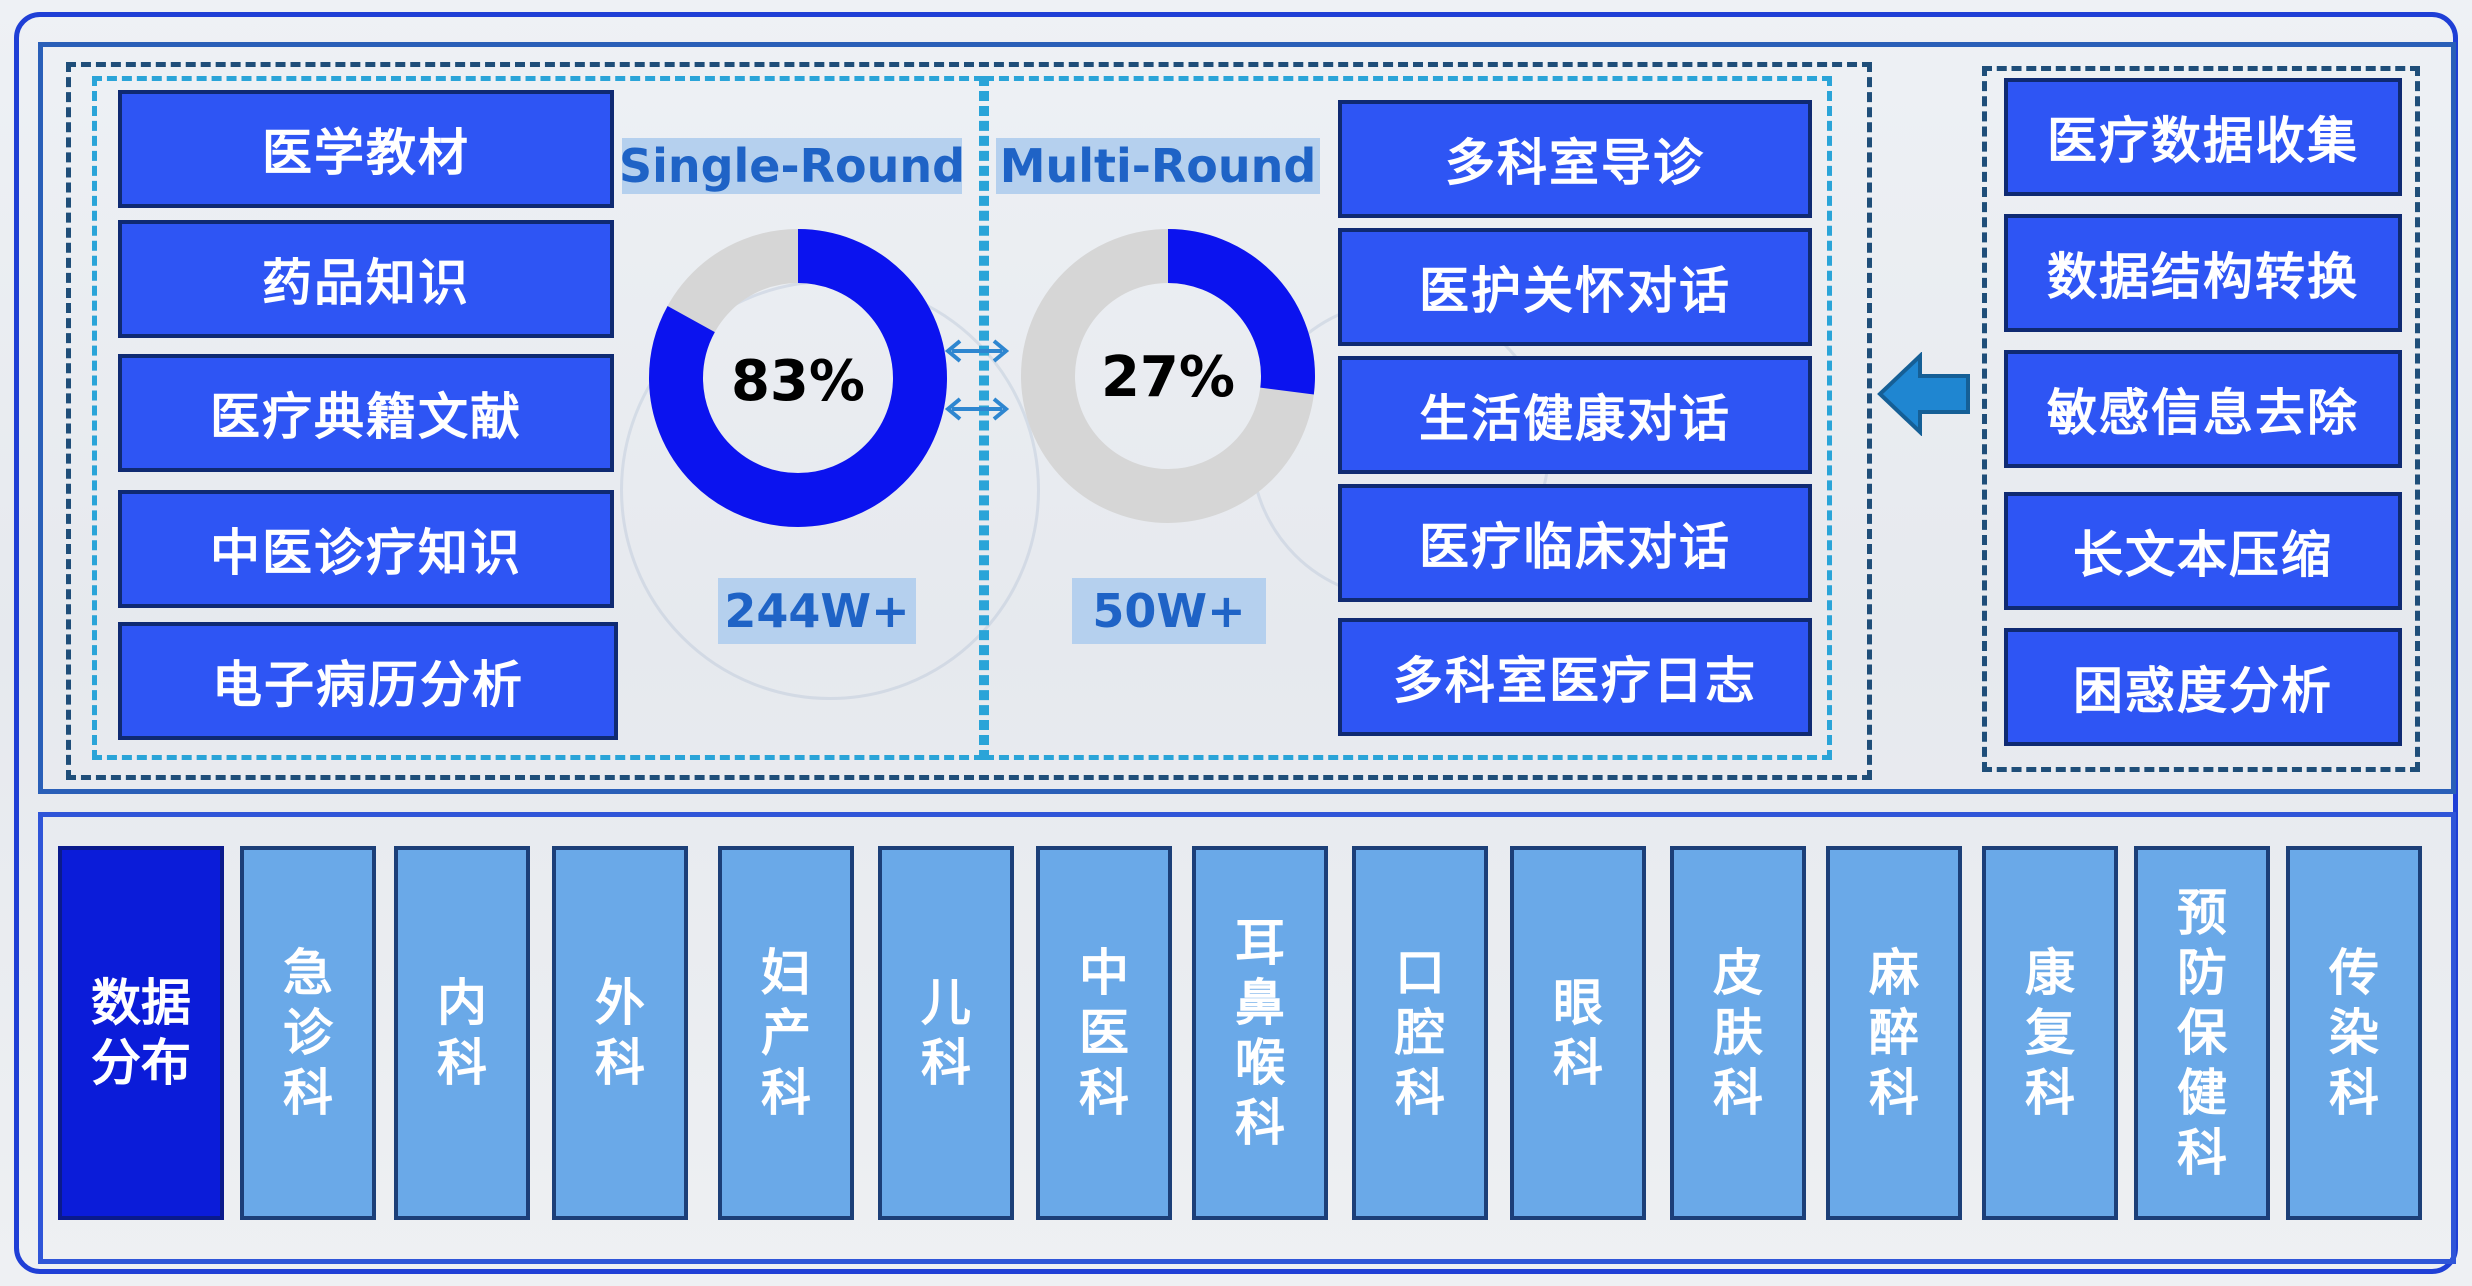 The width and height of the screenshot is (2472, 1286). I want to click on corpus-source-box: 电子病历分析, so click(368, 681).